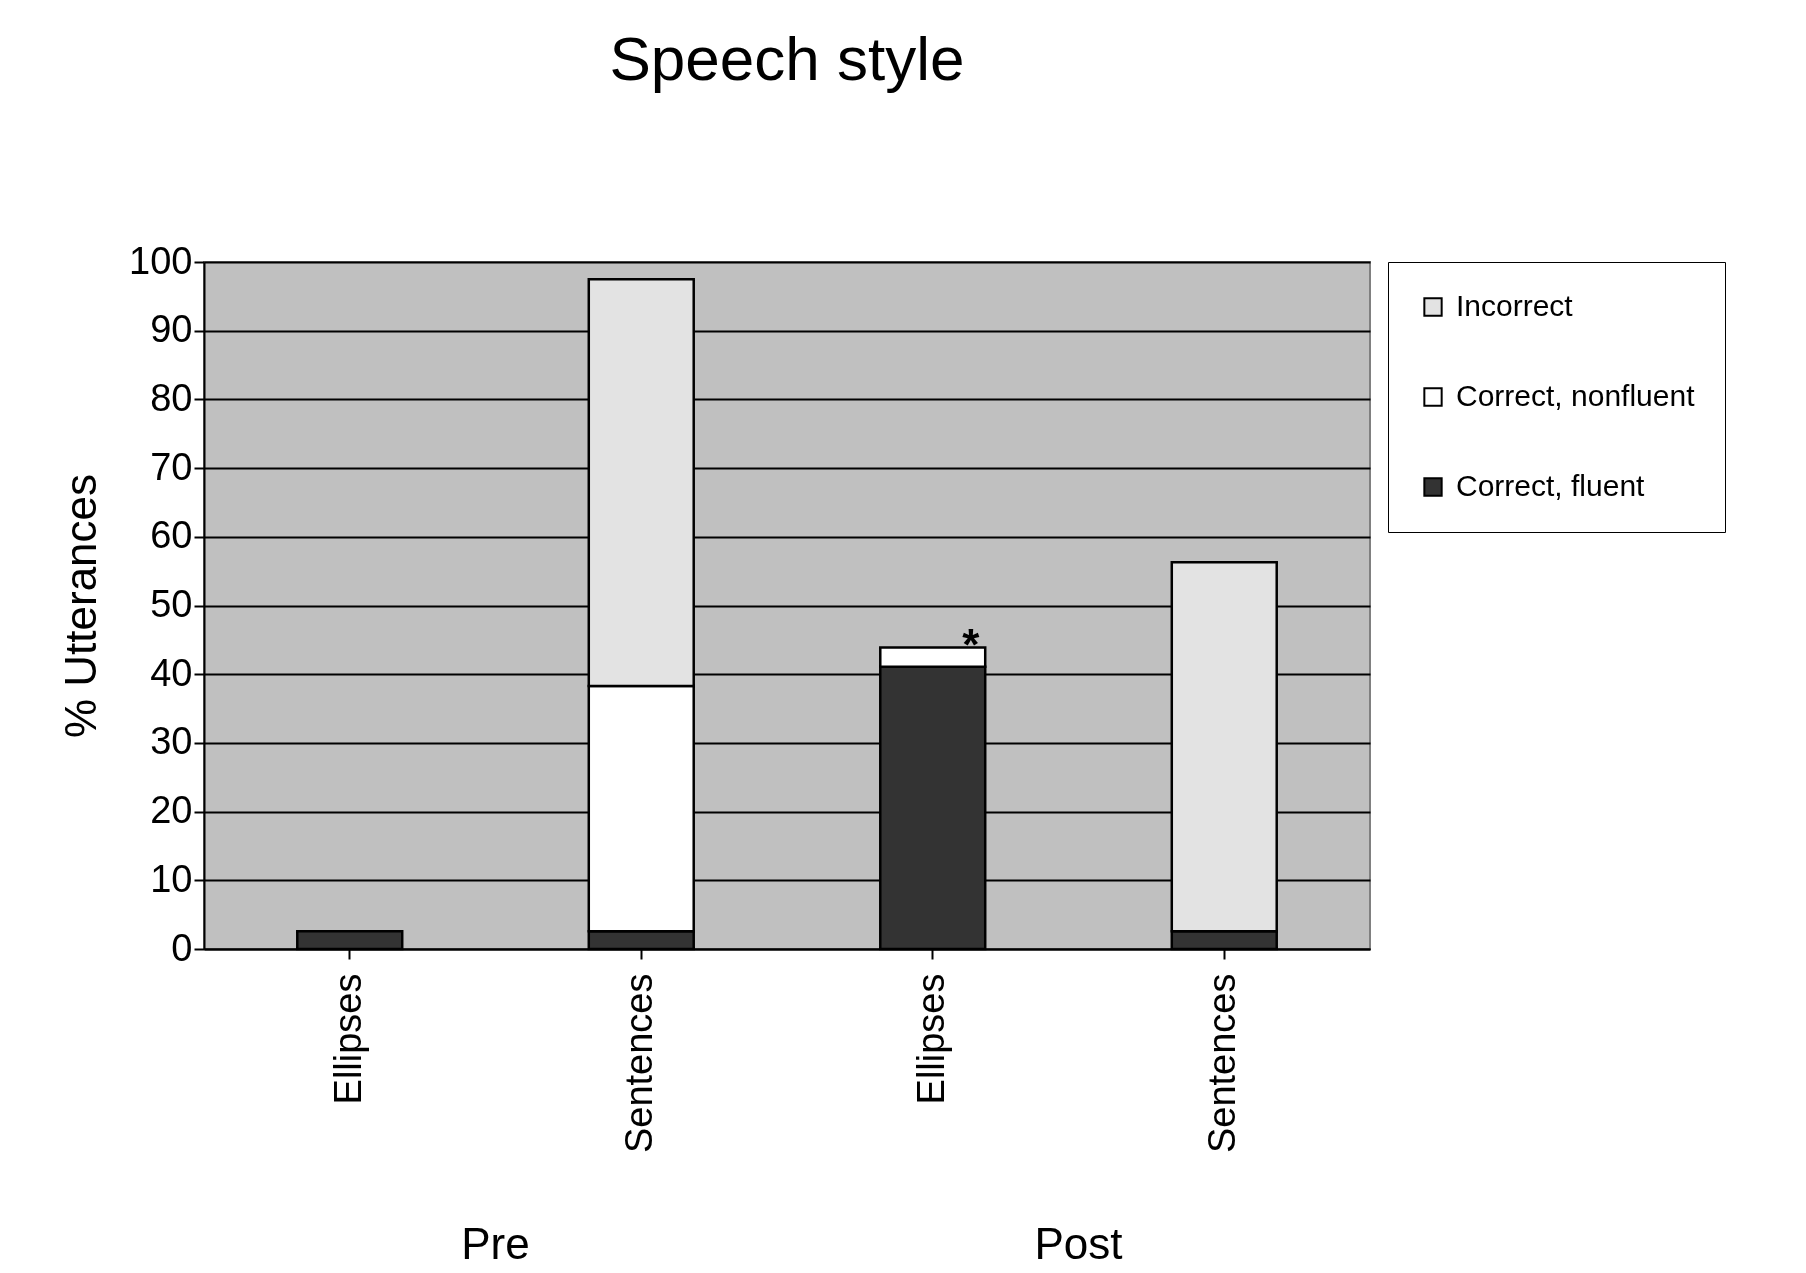 The image size is (1806, 1273). Describe the element at coordinates (161, 260) in the screenshot. I see `y-tick-label: 100` at that location.